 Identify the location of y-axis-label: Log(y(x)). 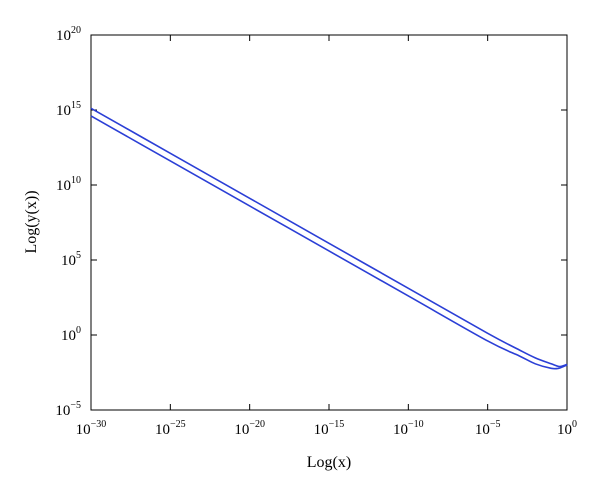
(31, 221).